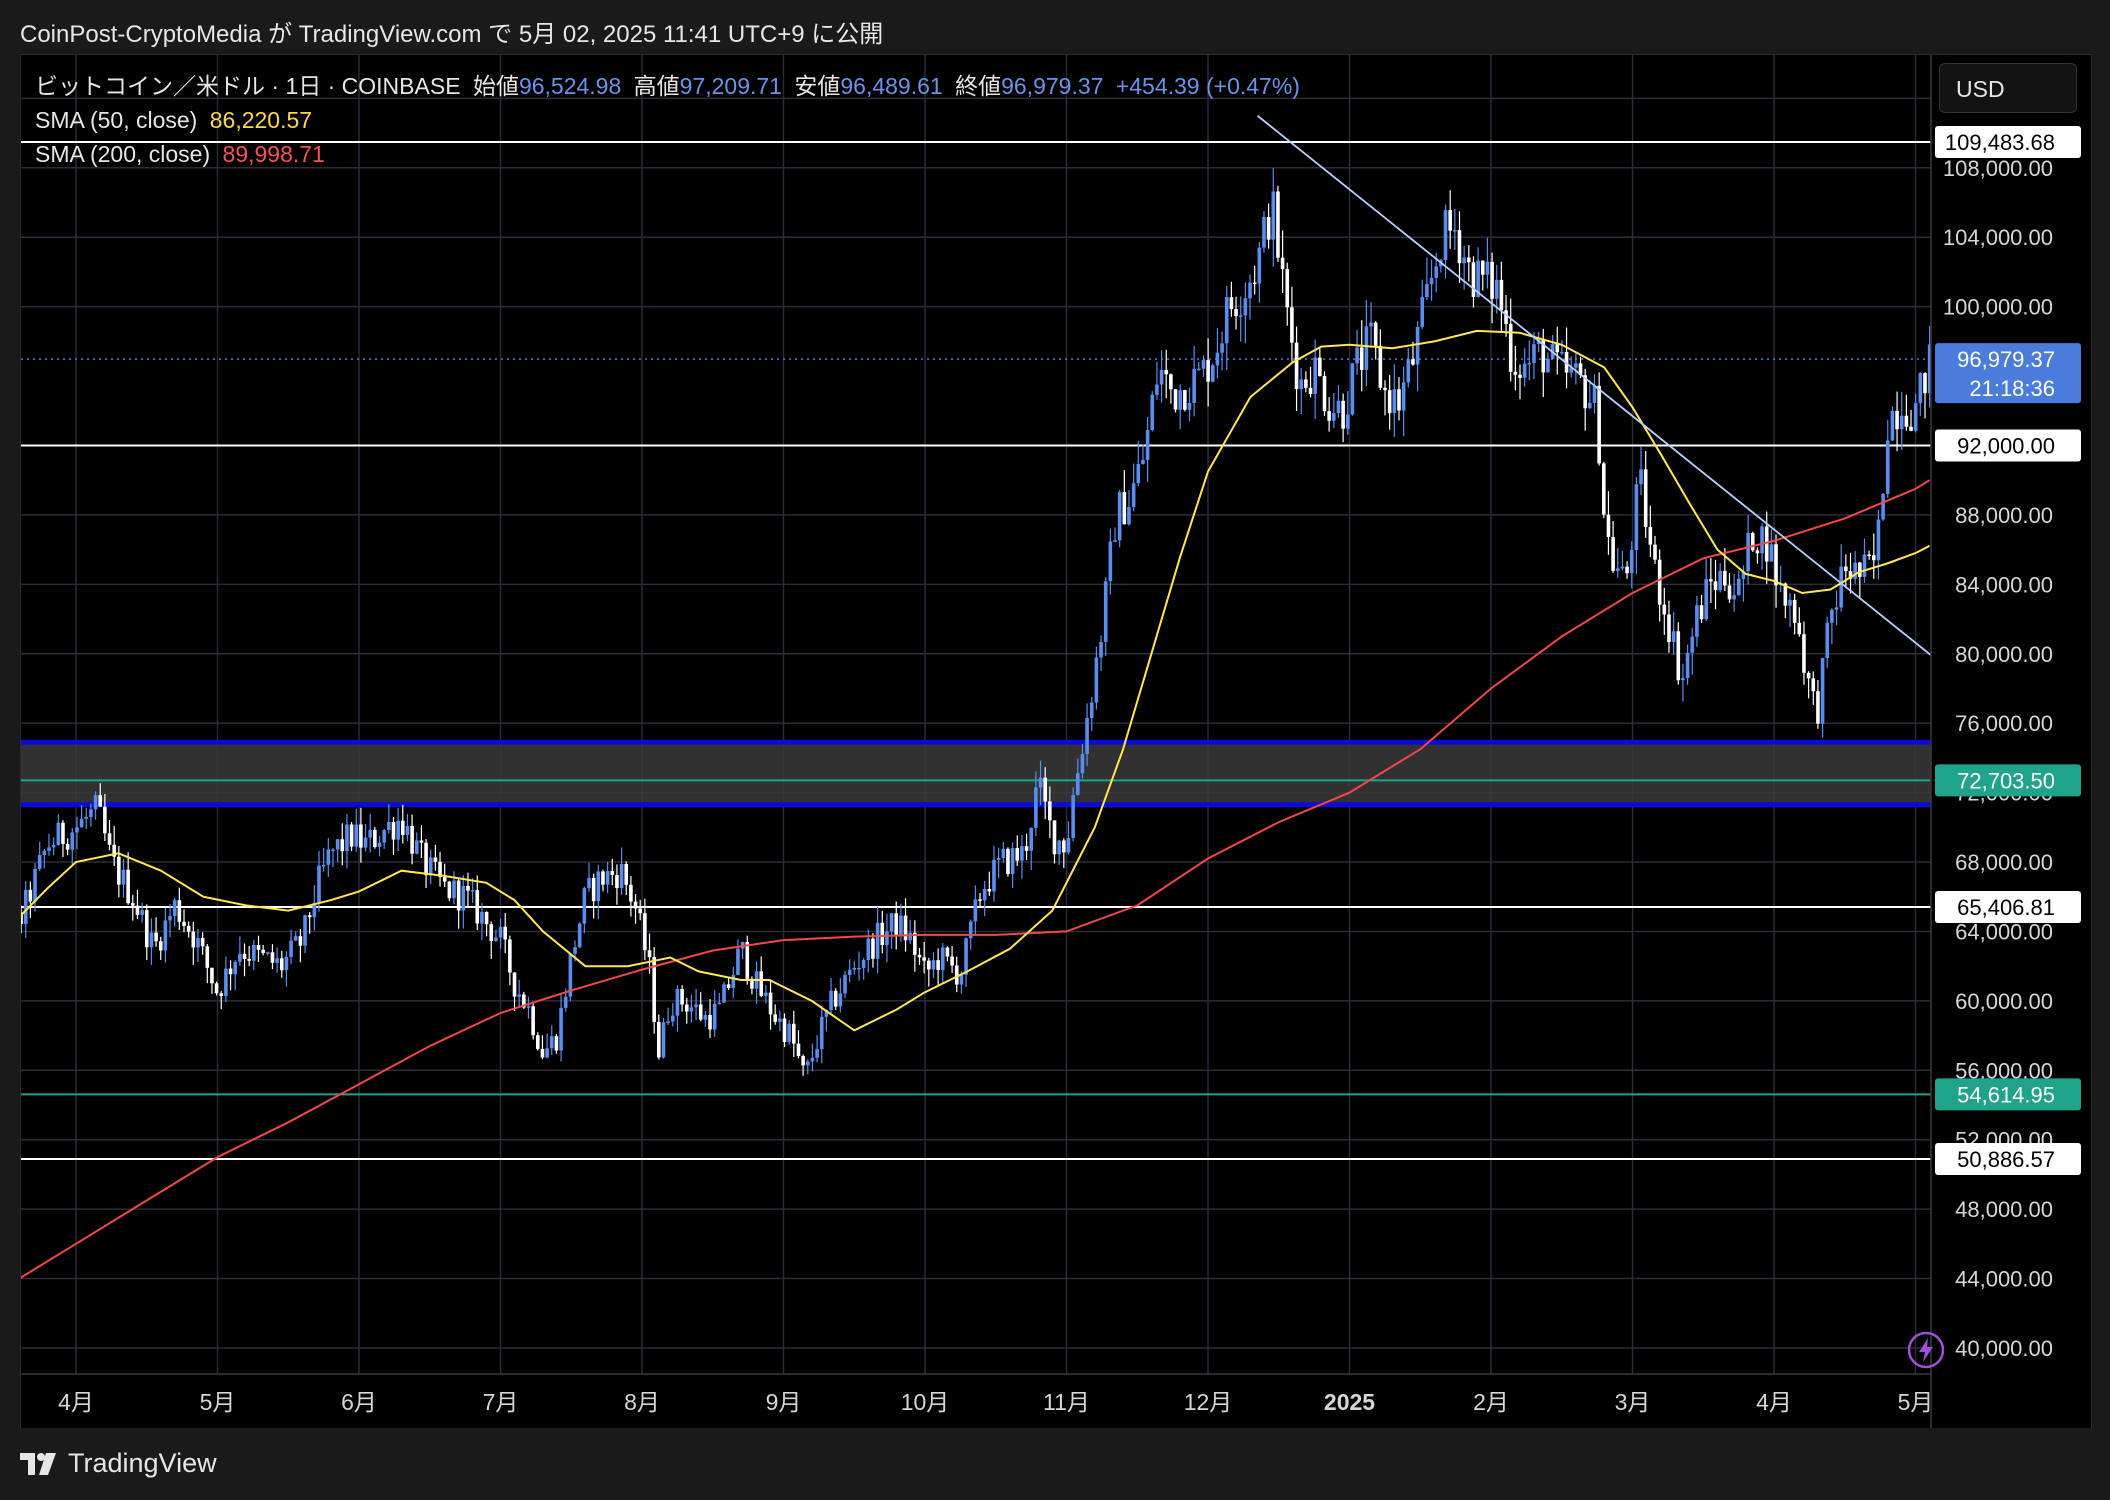  What do you see at coordinates (38, 1463) in the screenshot?
I see `tradingview-logo-icon` at bounding box center [38, 1463].